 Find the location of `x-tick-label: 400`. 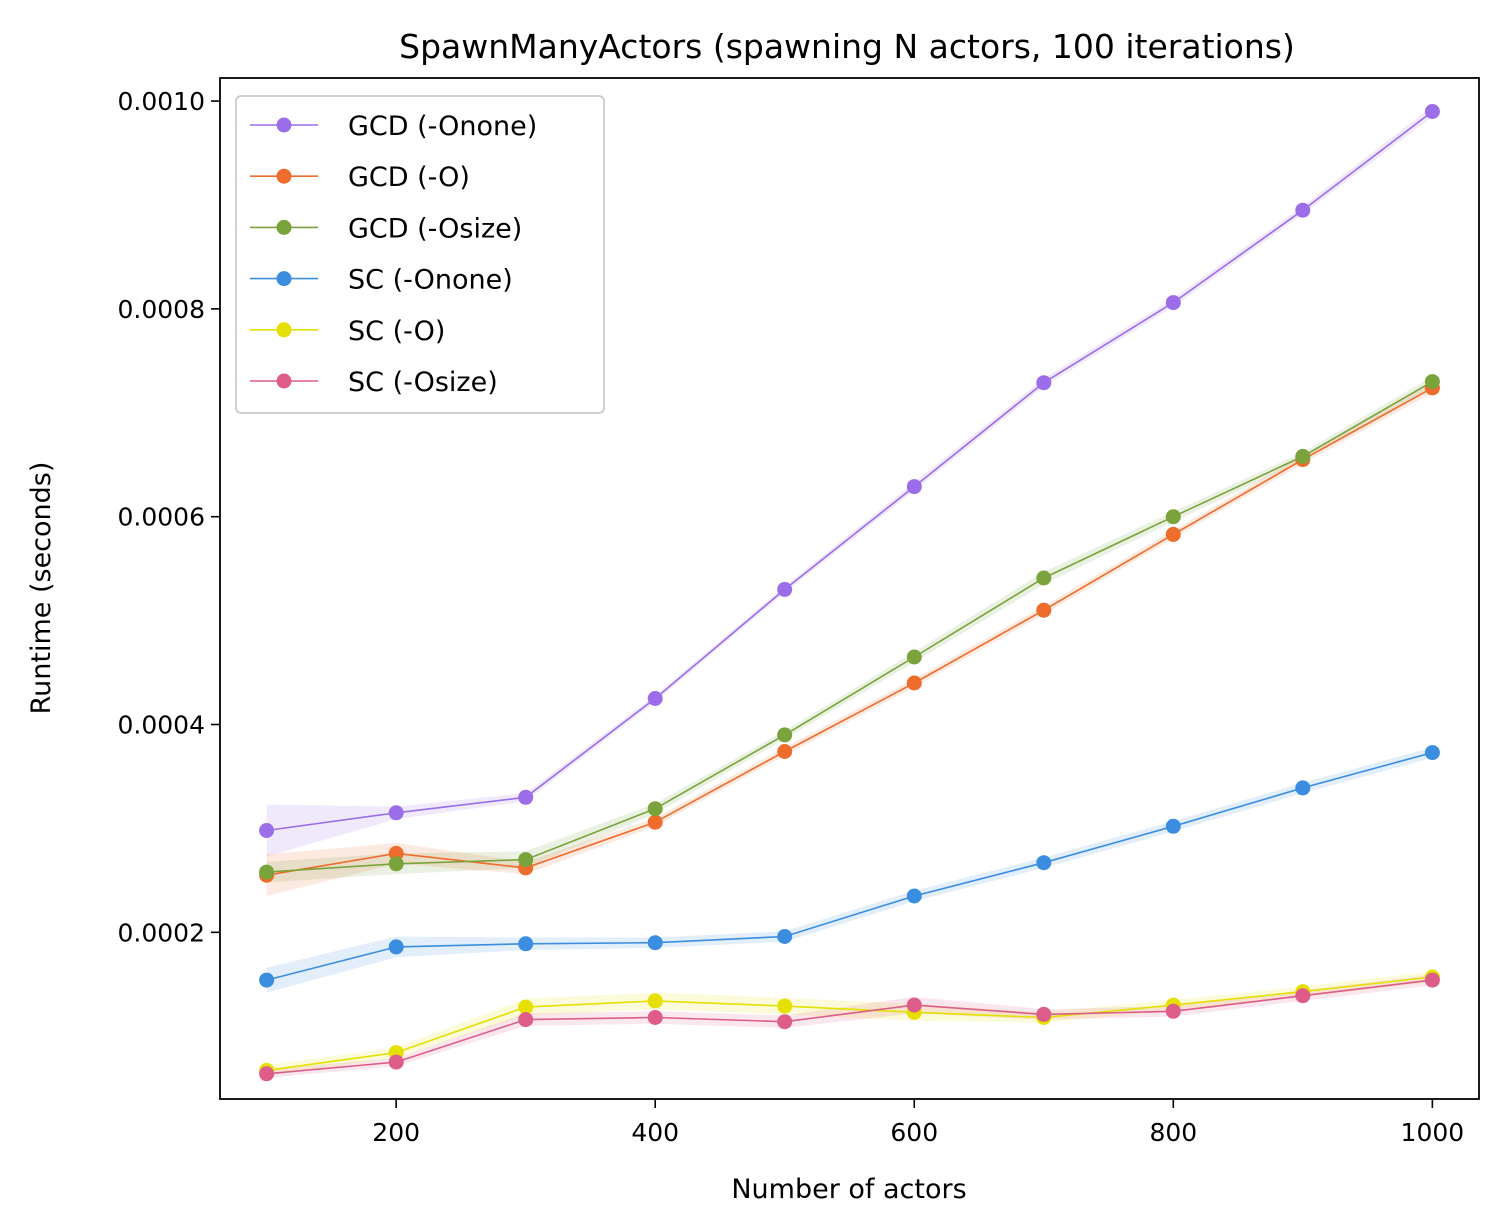

x-tick-label: 400 is located at coordinates (655, 1132).